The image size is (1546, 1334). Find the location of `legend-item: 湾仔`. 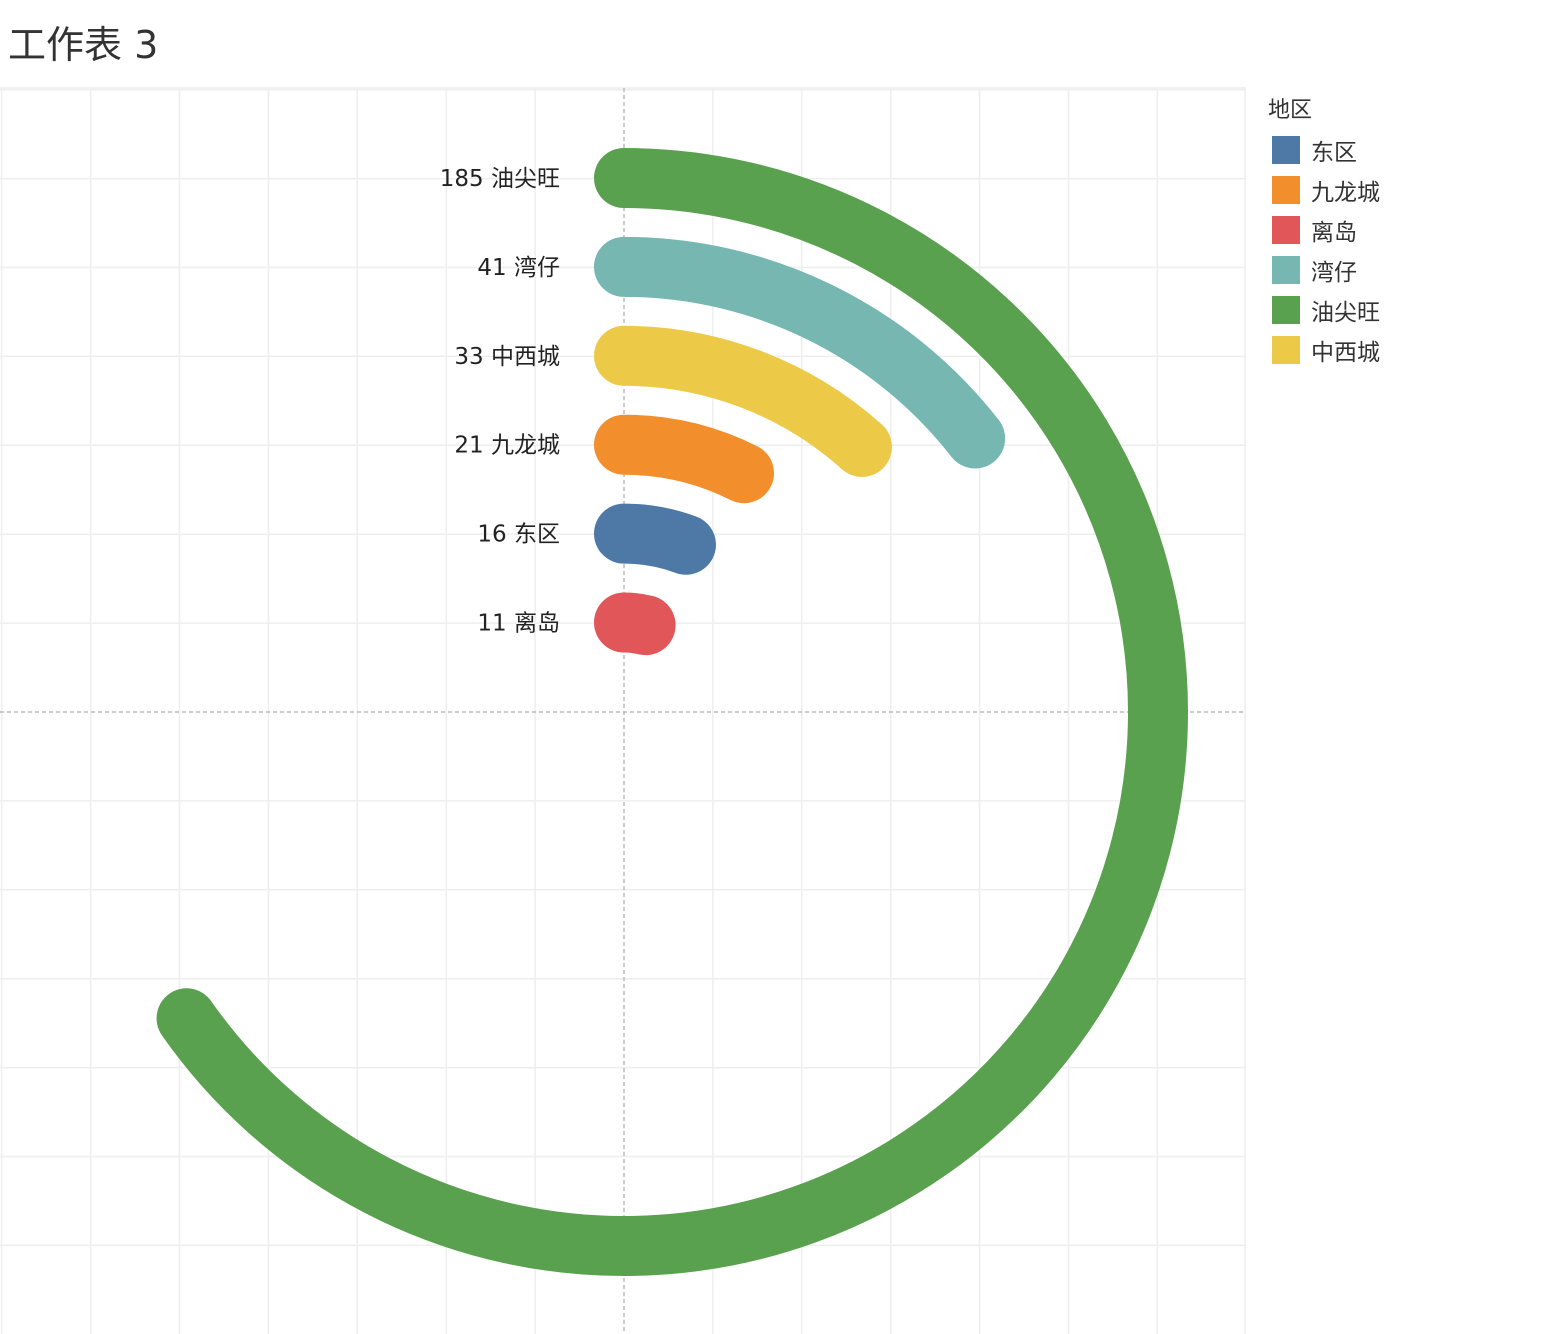

legend-item: 湾仔 is located at coordinates (1324, 270).